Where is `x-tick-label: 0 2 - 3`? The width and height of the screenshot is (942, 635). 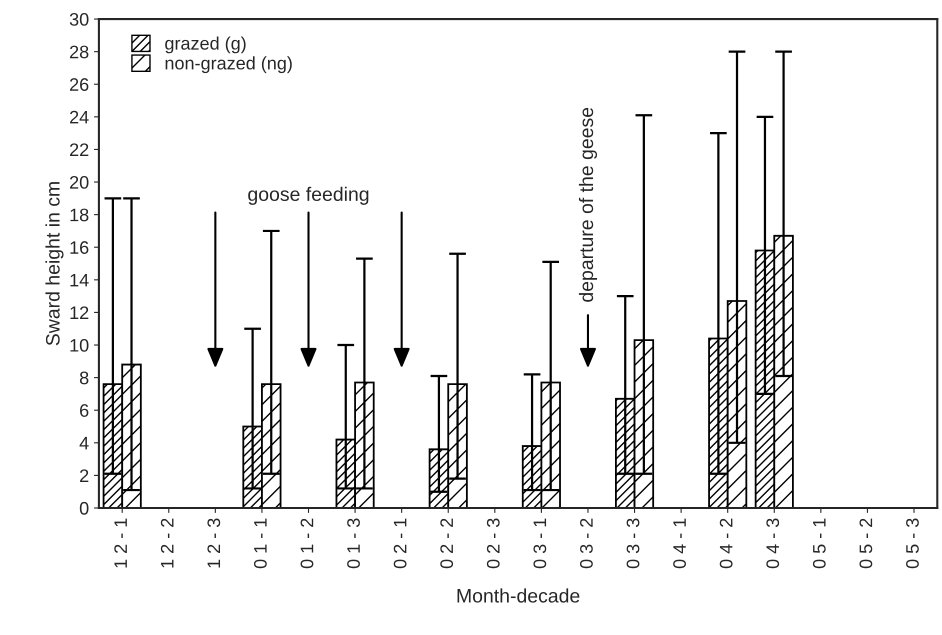
x-tick-label: 0 2 - 3 is located at coordinates (493, 543).